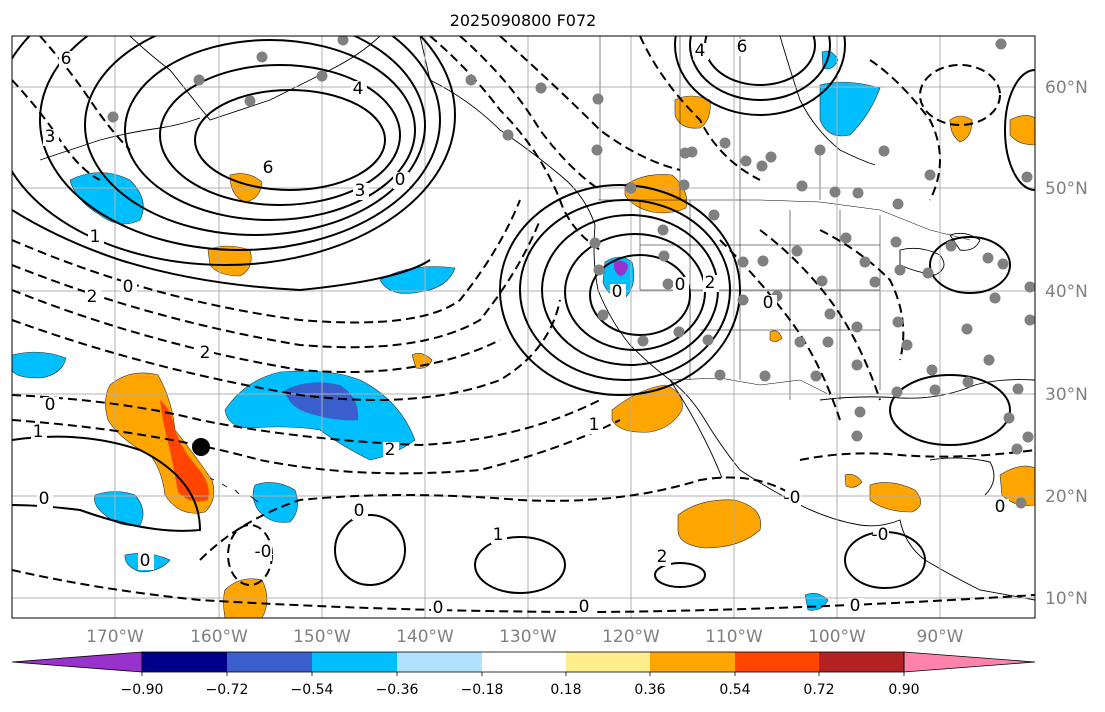  I want to click on aleutian-islands, so click(120, 139).